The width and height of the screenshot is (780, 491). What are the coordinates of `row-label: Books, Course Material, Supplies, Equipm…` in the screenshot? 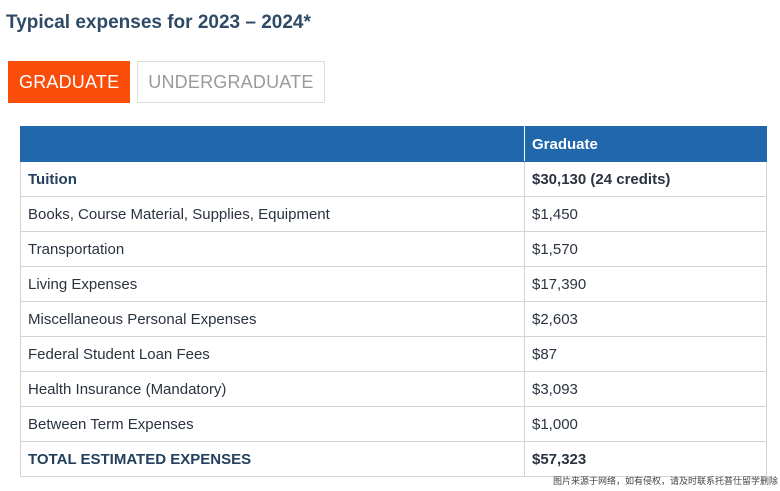 It's located at (272, 214).